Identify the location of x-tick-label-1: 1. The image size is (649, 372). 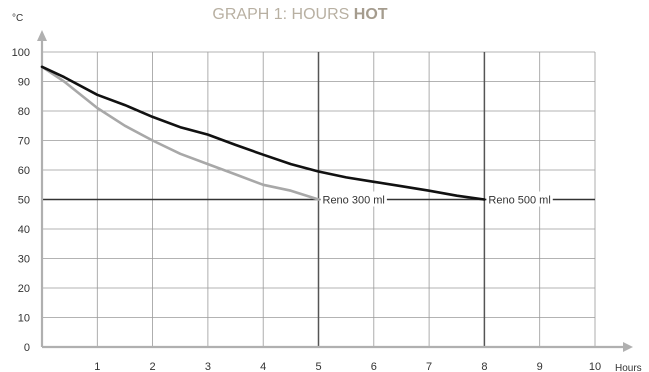
(97, 366).